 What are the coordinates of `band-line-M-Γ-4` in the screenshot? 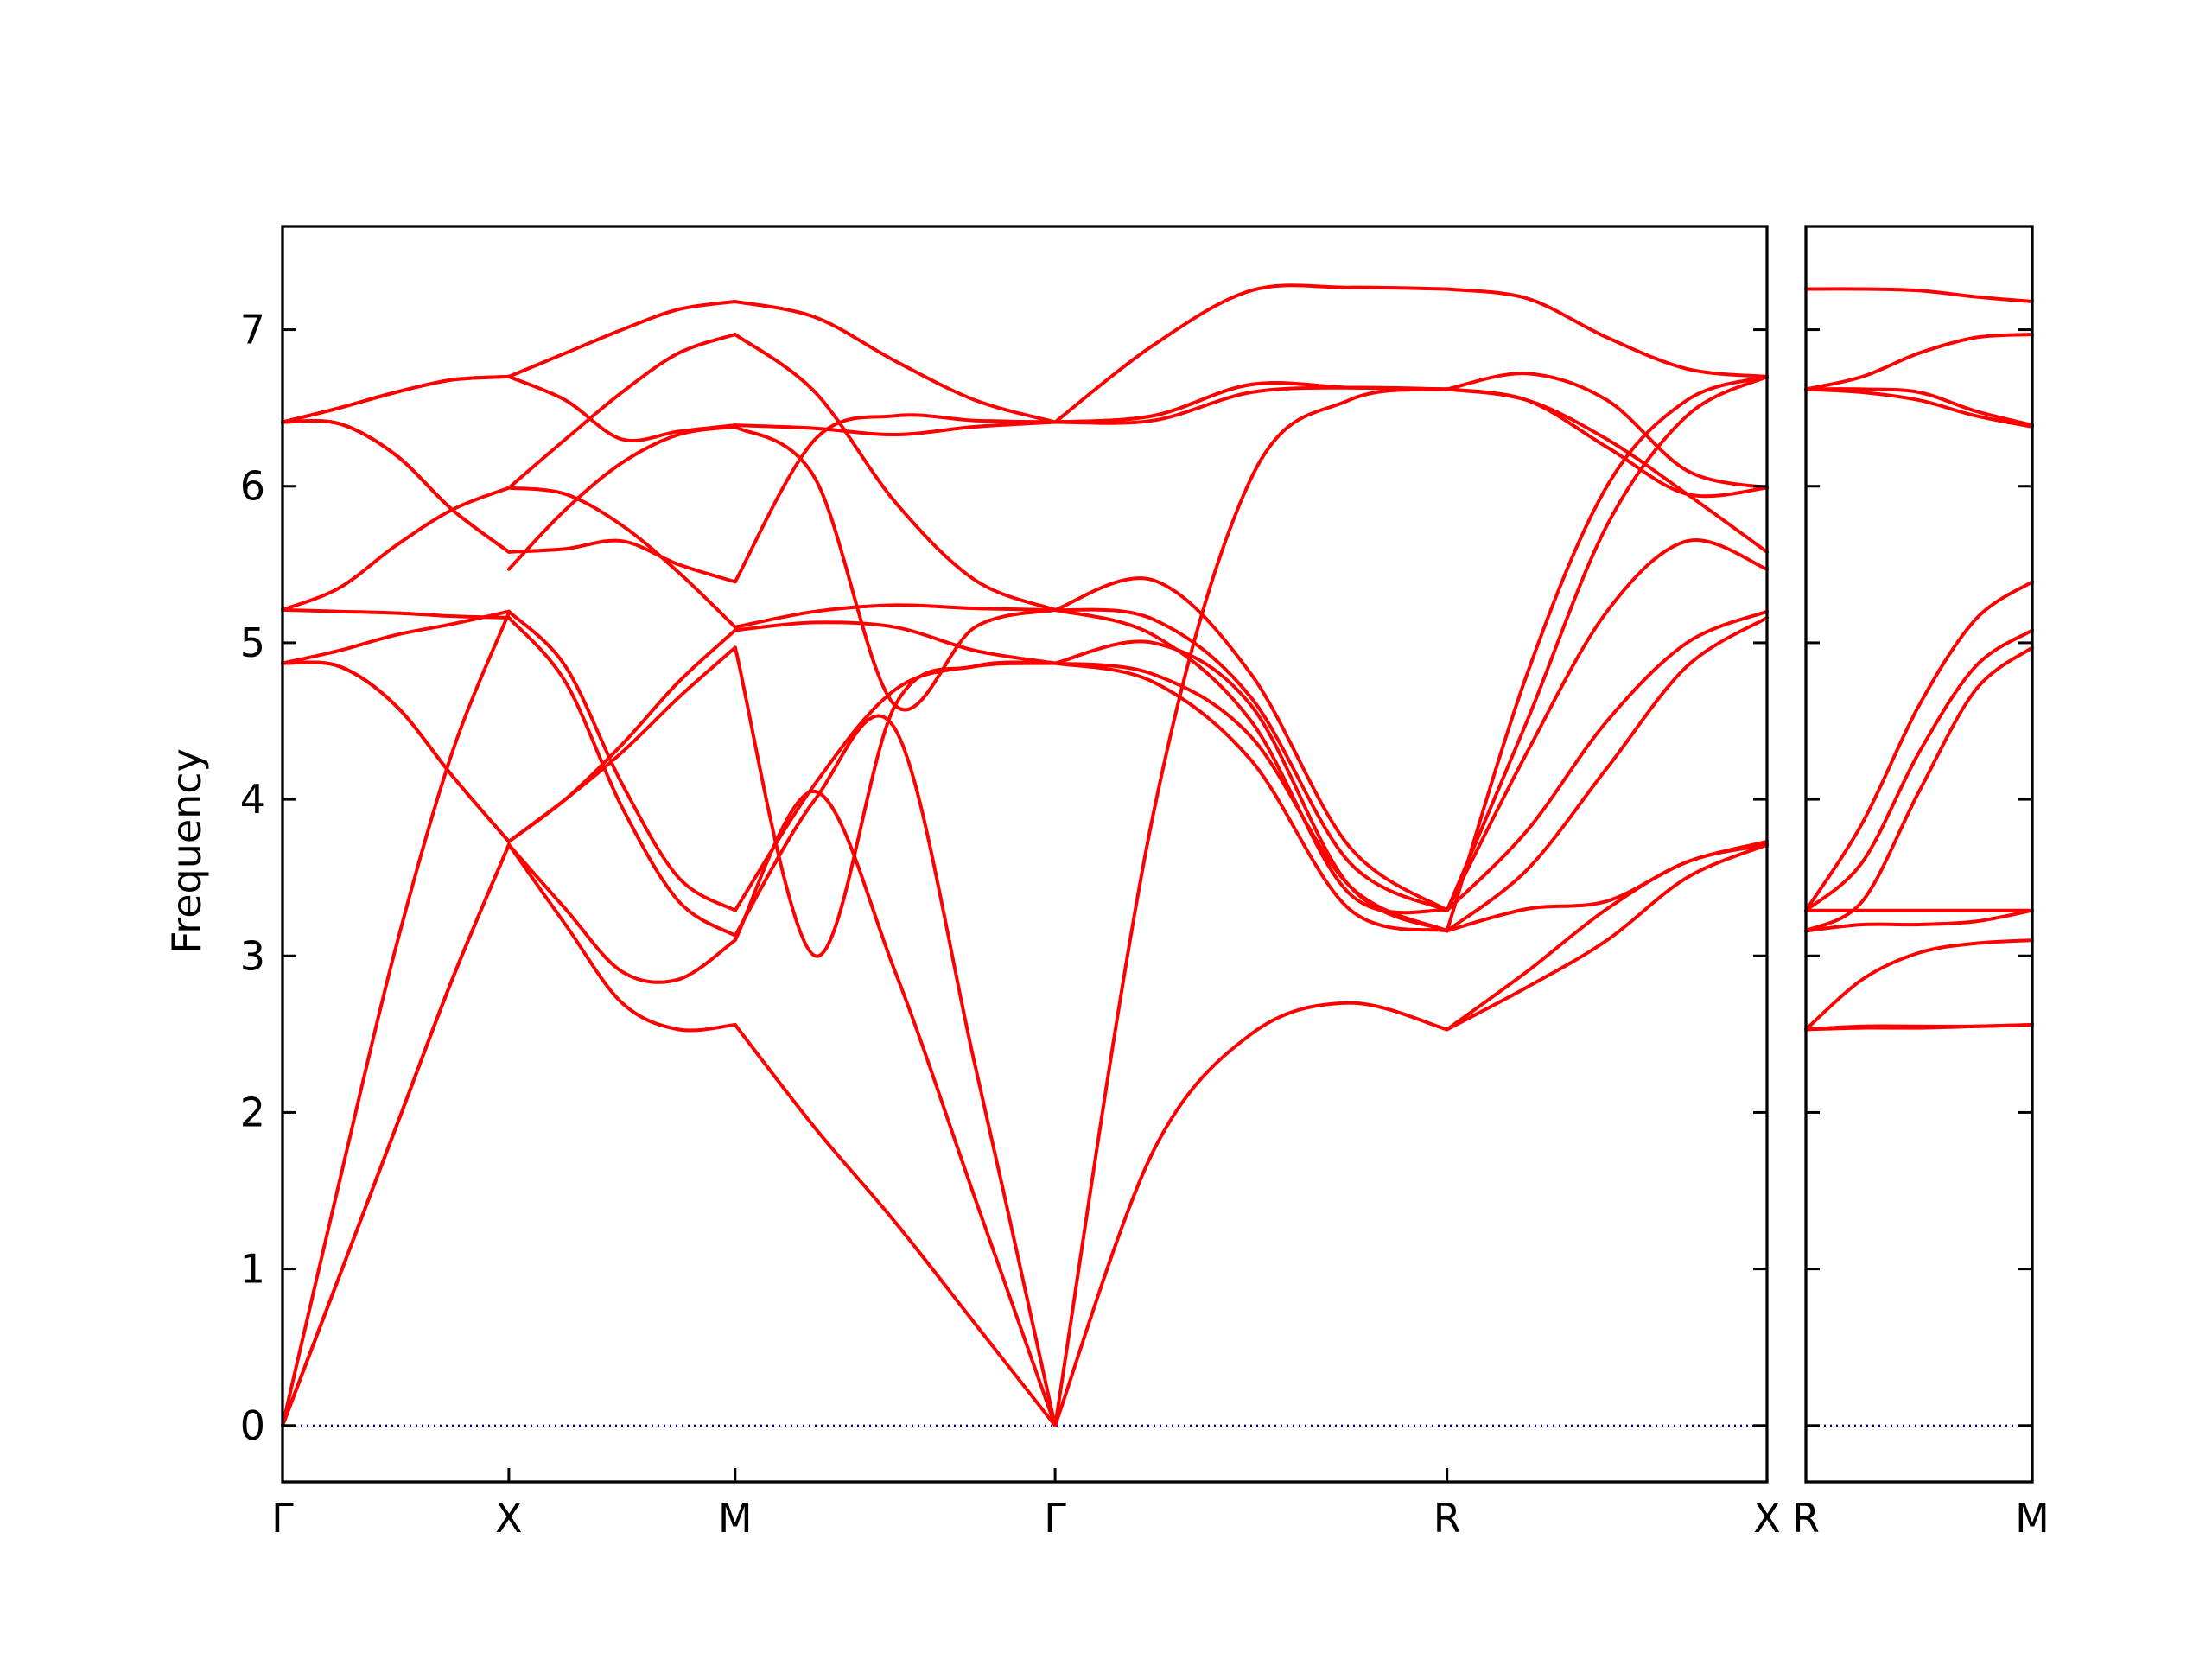 It's located at (895, 801).